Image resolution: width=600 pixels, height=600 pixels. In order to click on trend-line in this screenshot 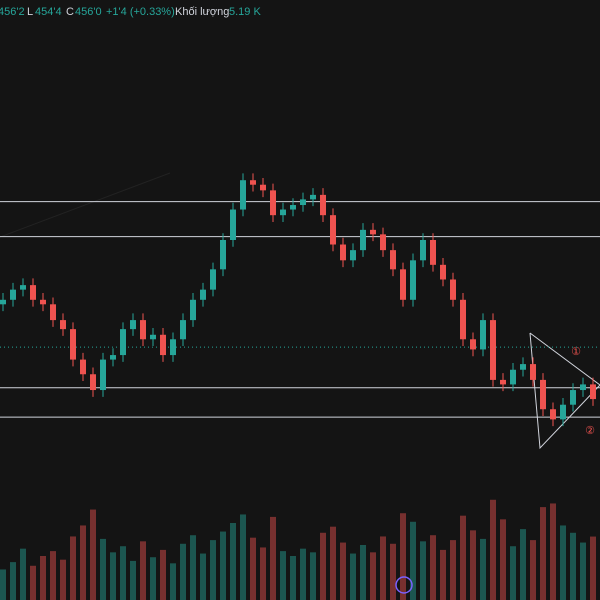, I will do `click(85, 205)`.